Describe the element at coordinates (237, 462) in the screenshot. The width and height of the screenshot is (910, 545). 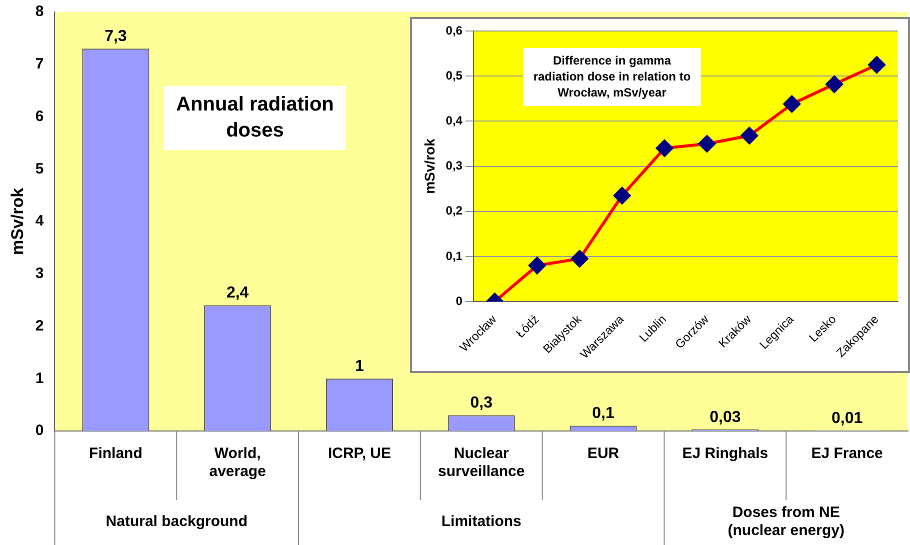
I see `x-tick-label: World, average` at that location.